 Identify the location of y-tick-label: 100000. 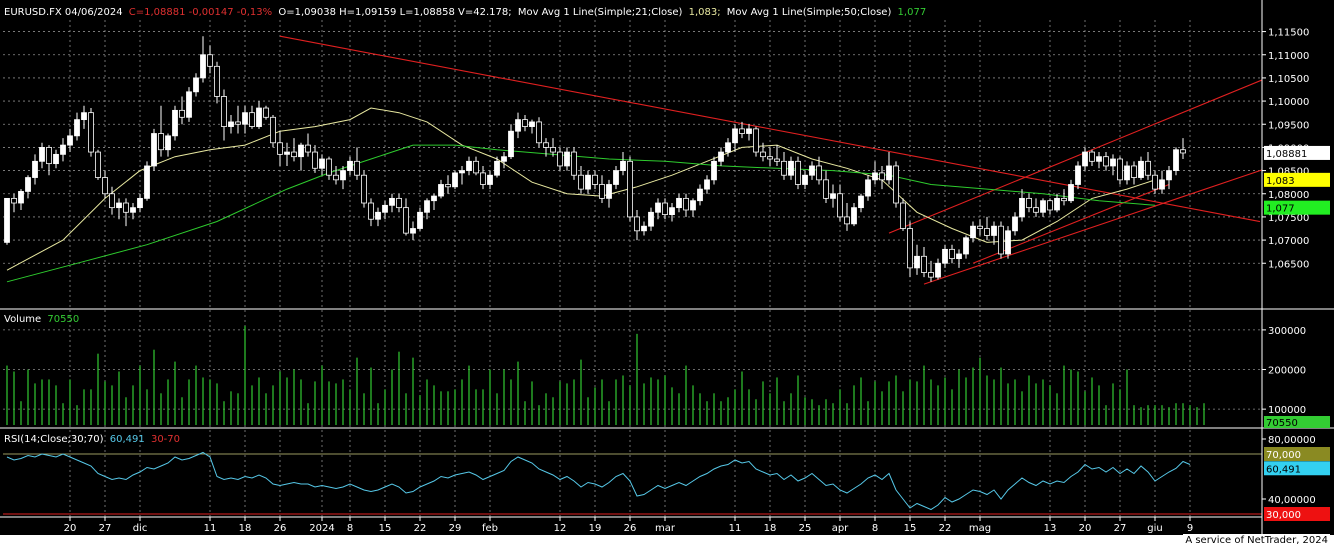
(1287, 410).